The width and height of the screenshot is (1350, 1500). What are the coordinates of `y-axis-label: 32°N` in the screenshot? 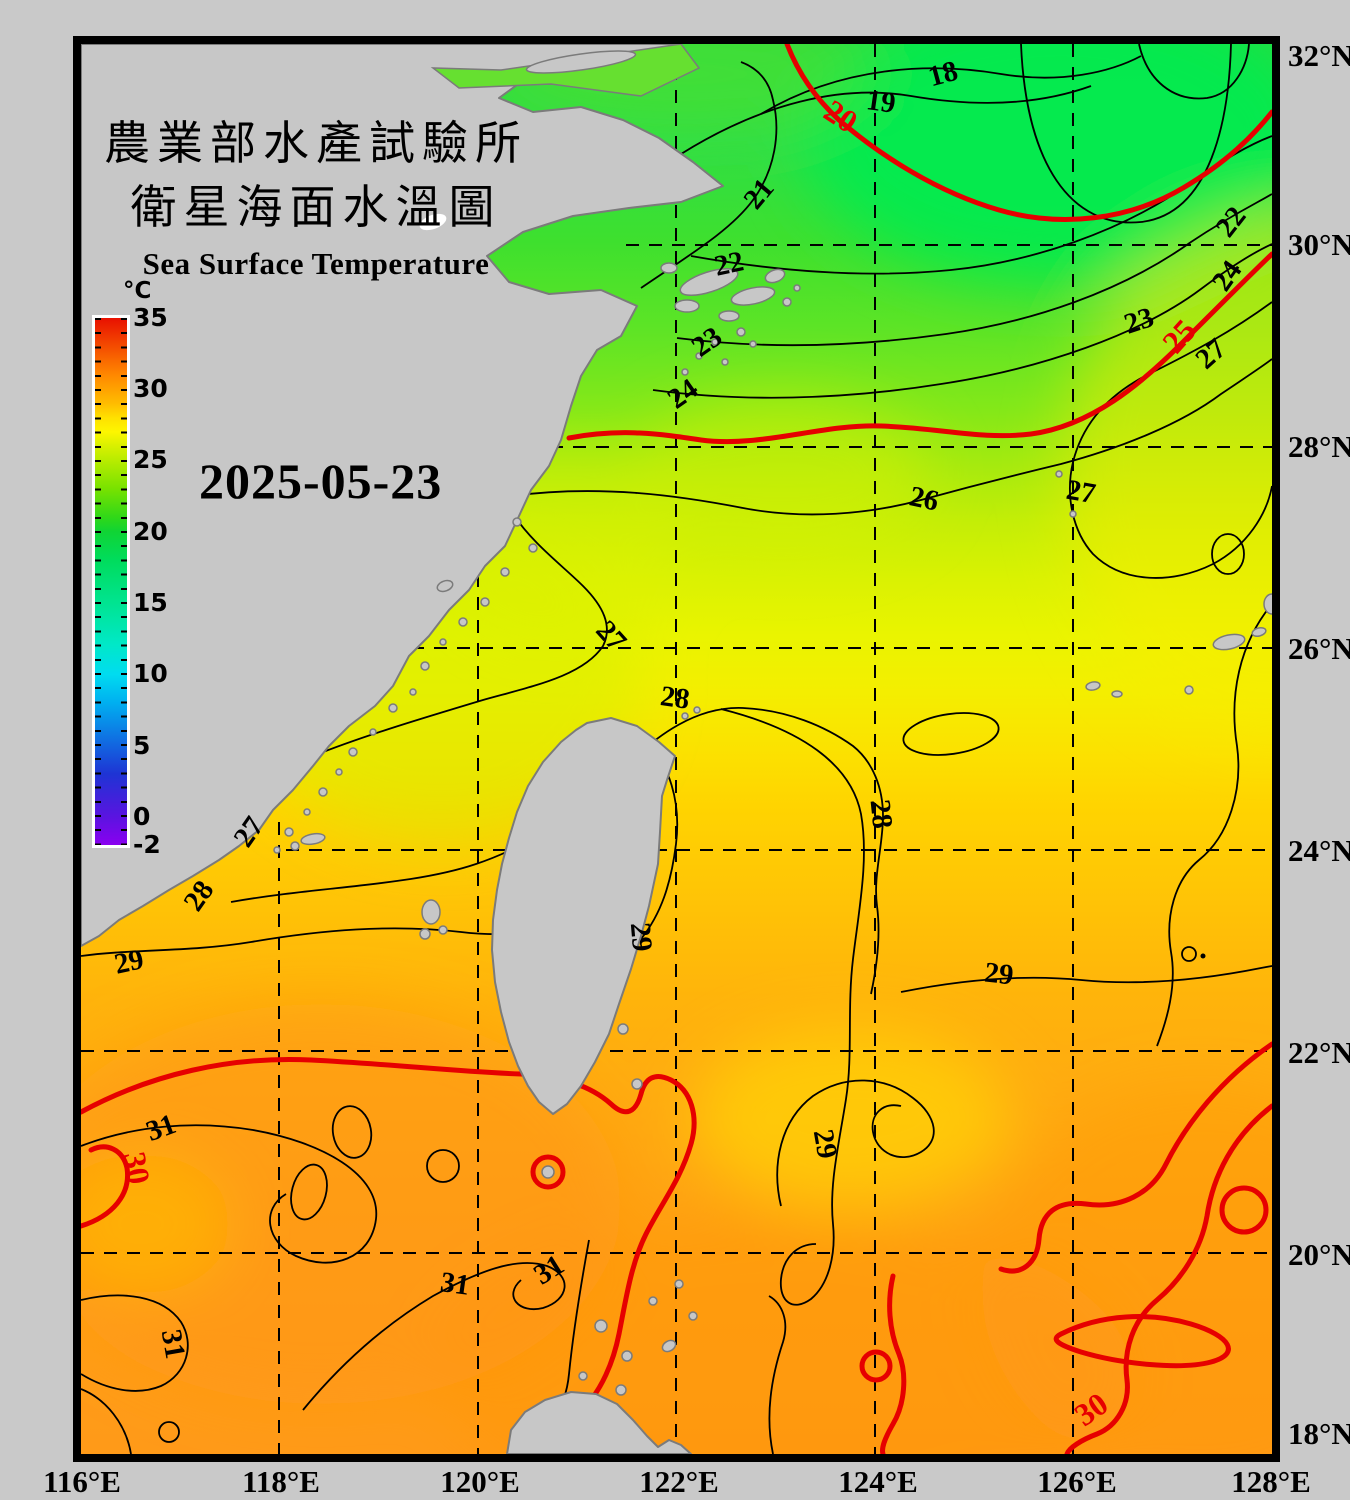 It's located at (1319, 55).